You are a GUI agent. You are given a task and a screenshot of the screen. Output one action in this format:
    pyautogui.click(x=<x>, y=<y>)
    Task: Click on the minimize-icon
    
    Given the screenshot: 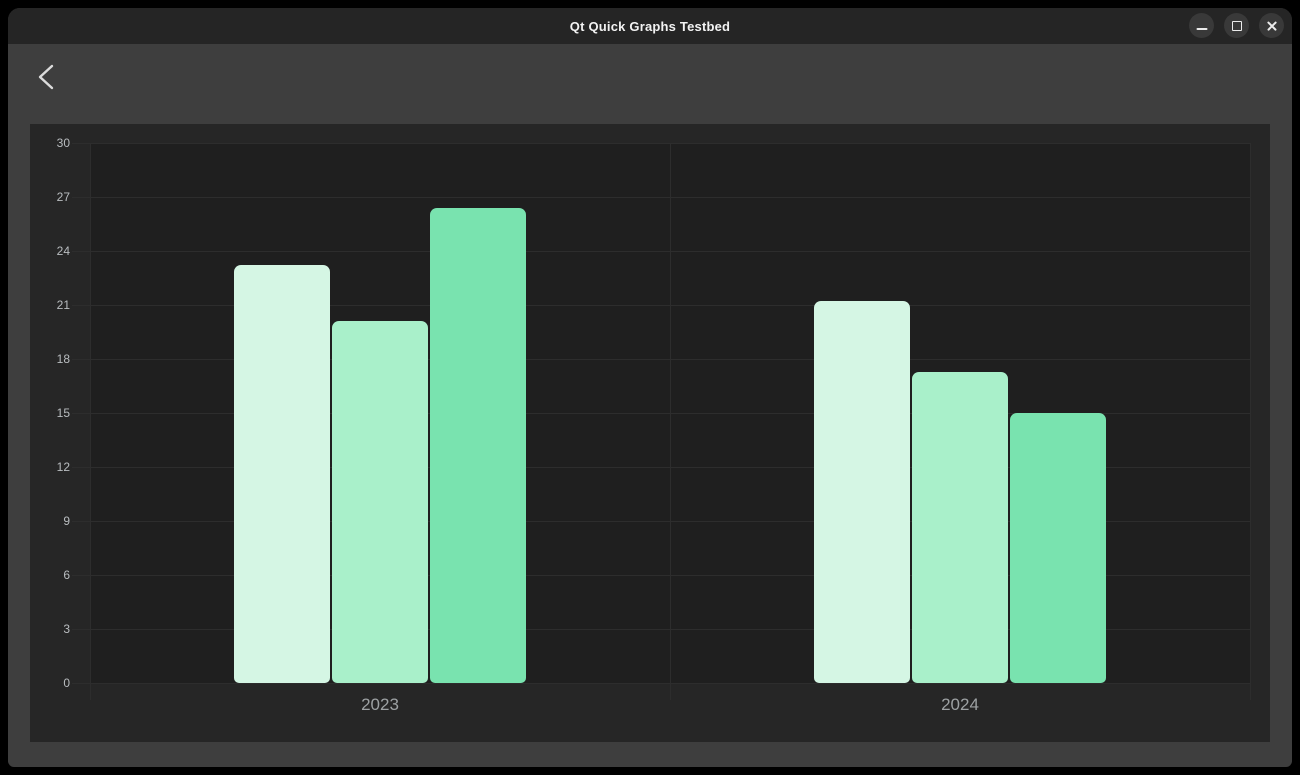 What is the action you would take?
    pyautogui.click(x=1201, y=28)
    